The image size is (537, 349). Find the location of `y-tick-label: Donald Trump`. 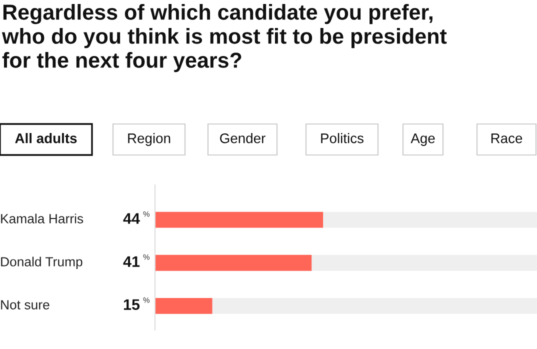

y-tick-label: Donald Trump is located at coordinates (41, 263).